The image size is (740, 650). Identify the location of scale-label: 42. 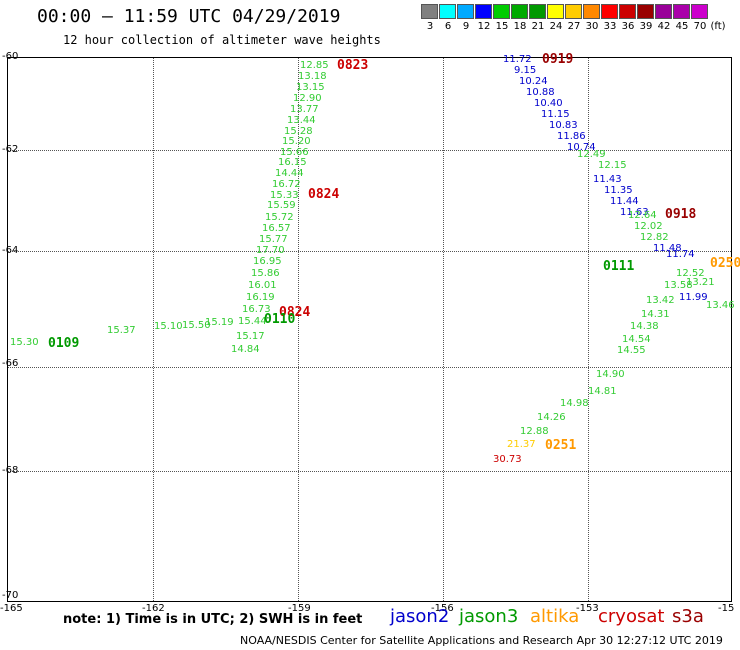
(664, 26).